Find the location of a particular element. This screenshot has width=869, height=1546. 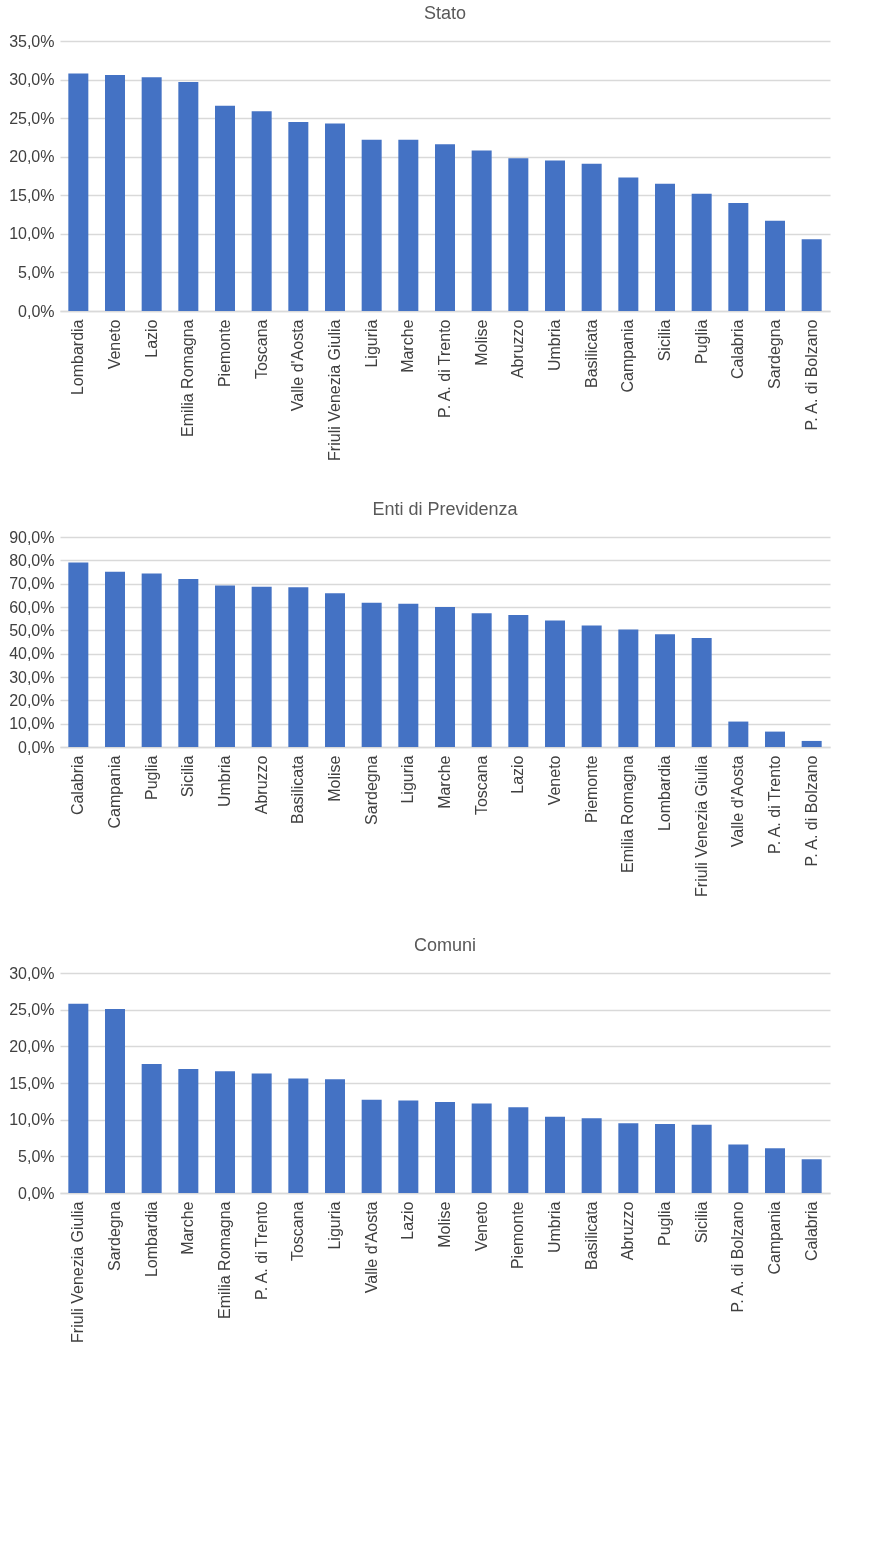

x-tick-label: Calabria is located at coordinates (78, 785).